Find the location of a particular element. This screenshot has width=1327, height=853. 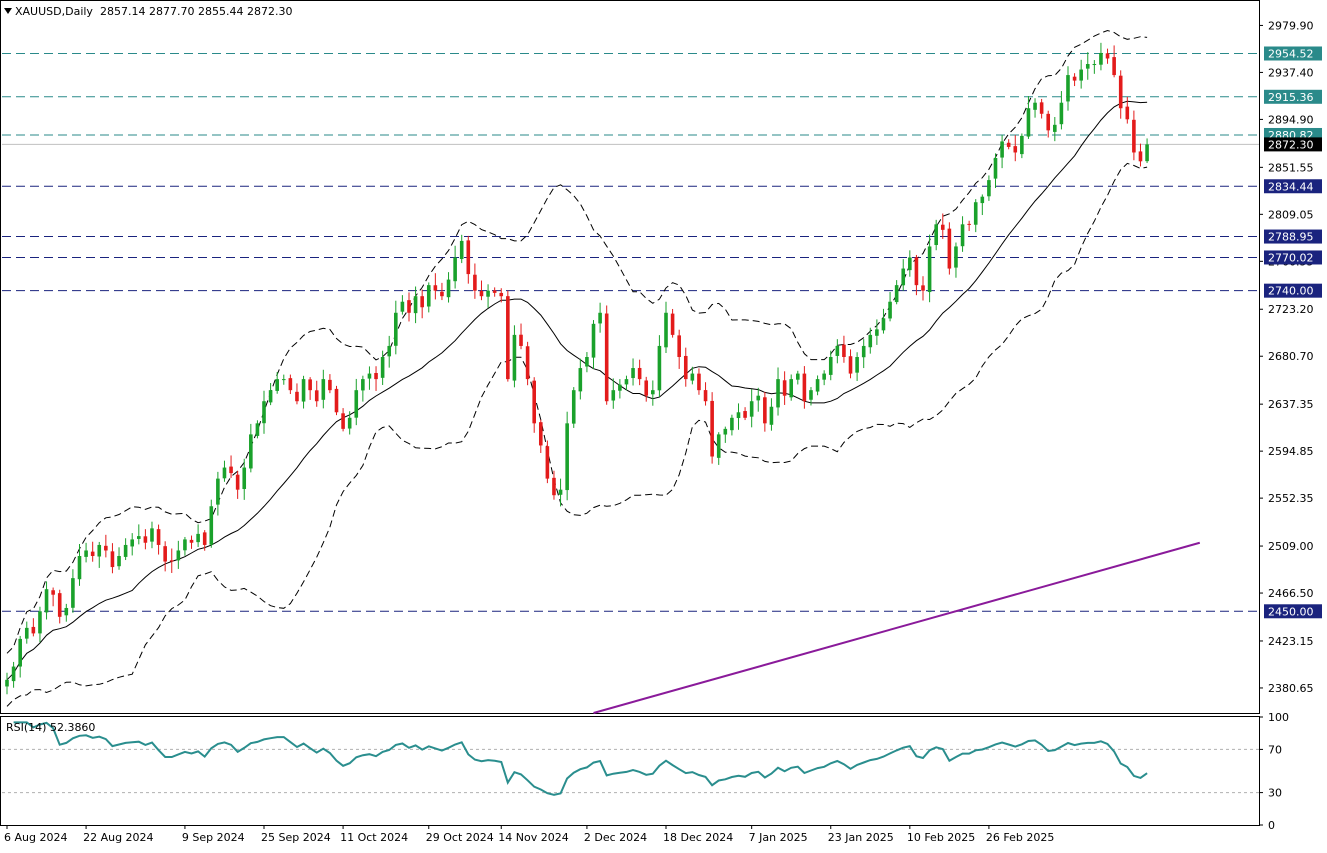

dropdown-triangle-icon is located at coordinates (8, 11).